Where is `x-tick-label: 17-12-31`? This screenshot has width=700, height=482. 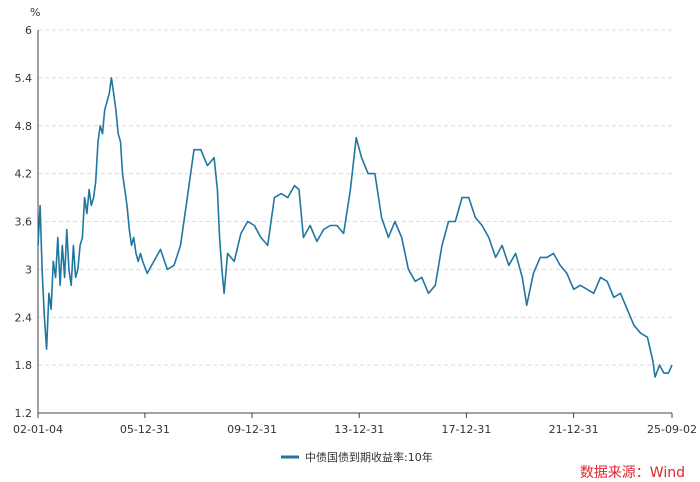 x-tick-label: 17-12-31 is located at coordinates (466, 429).